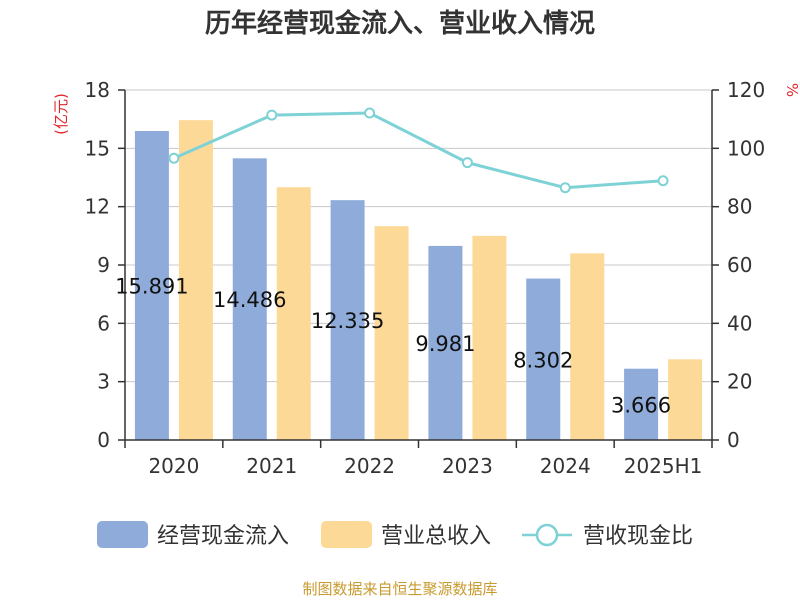 Image resolution: width=800 pixels, height=600 pixels. What do you see at coordinates (97, 148) in the screenshot?
I see `left-axis-tick-label: 15` at bounding box center [97, 148].